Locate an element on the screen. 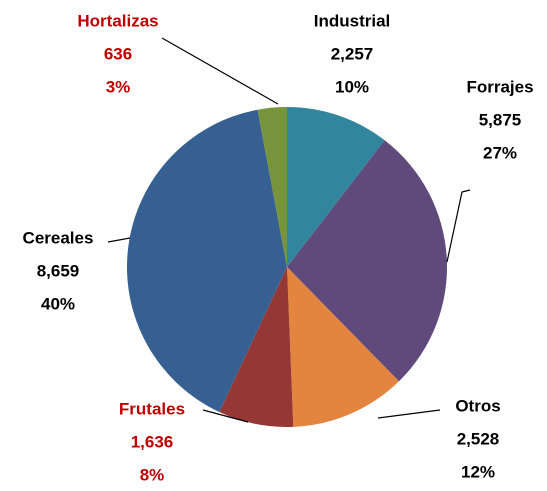  slice-percent: 12% is located at coordinates (478, 471).